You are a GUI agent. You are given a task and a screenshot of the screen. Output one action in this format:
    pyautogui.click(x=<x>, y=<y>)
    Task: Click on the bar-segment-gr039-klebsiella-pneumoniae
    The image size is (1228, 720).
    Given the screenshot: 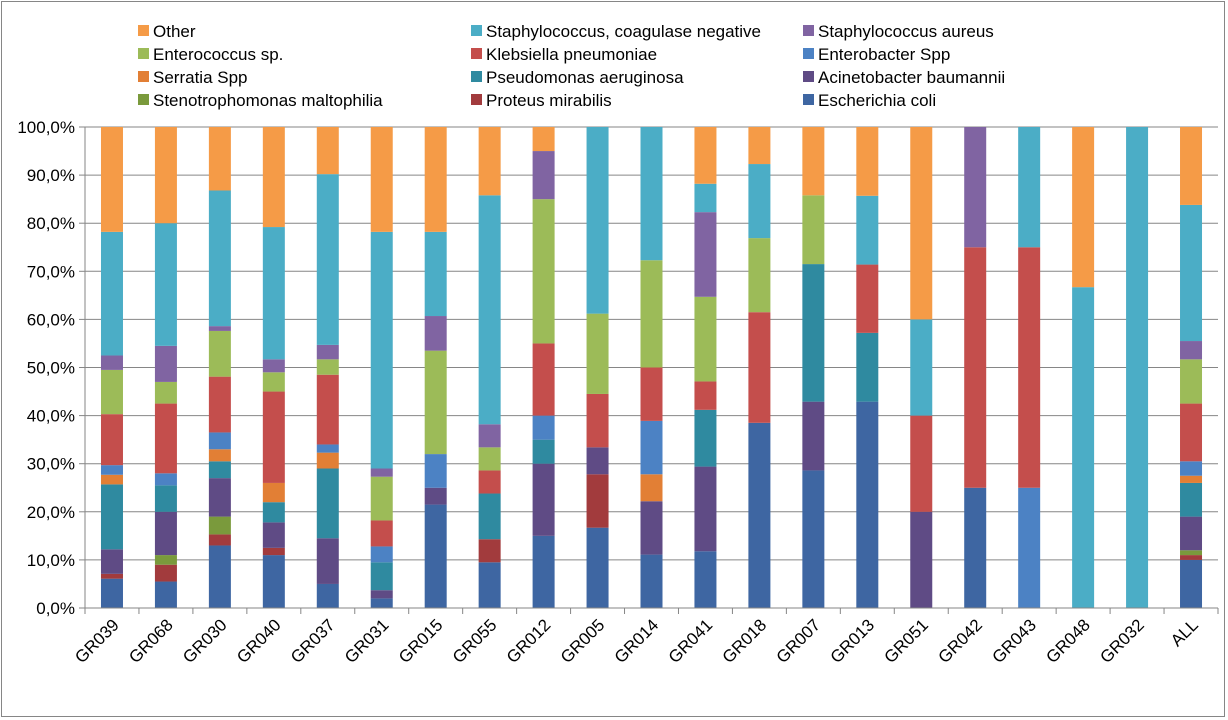 What is the action you would take?
    pyautogui.click(x=111, y=440)
    